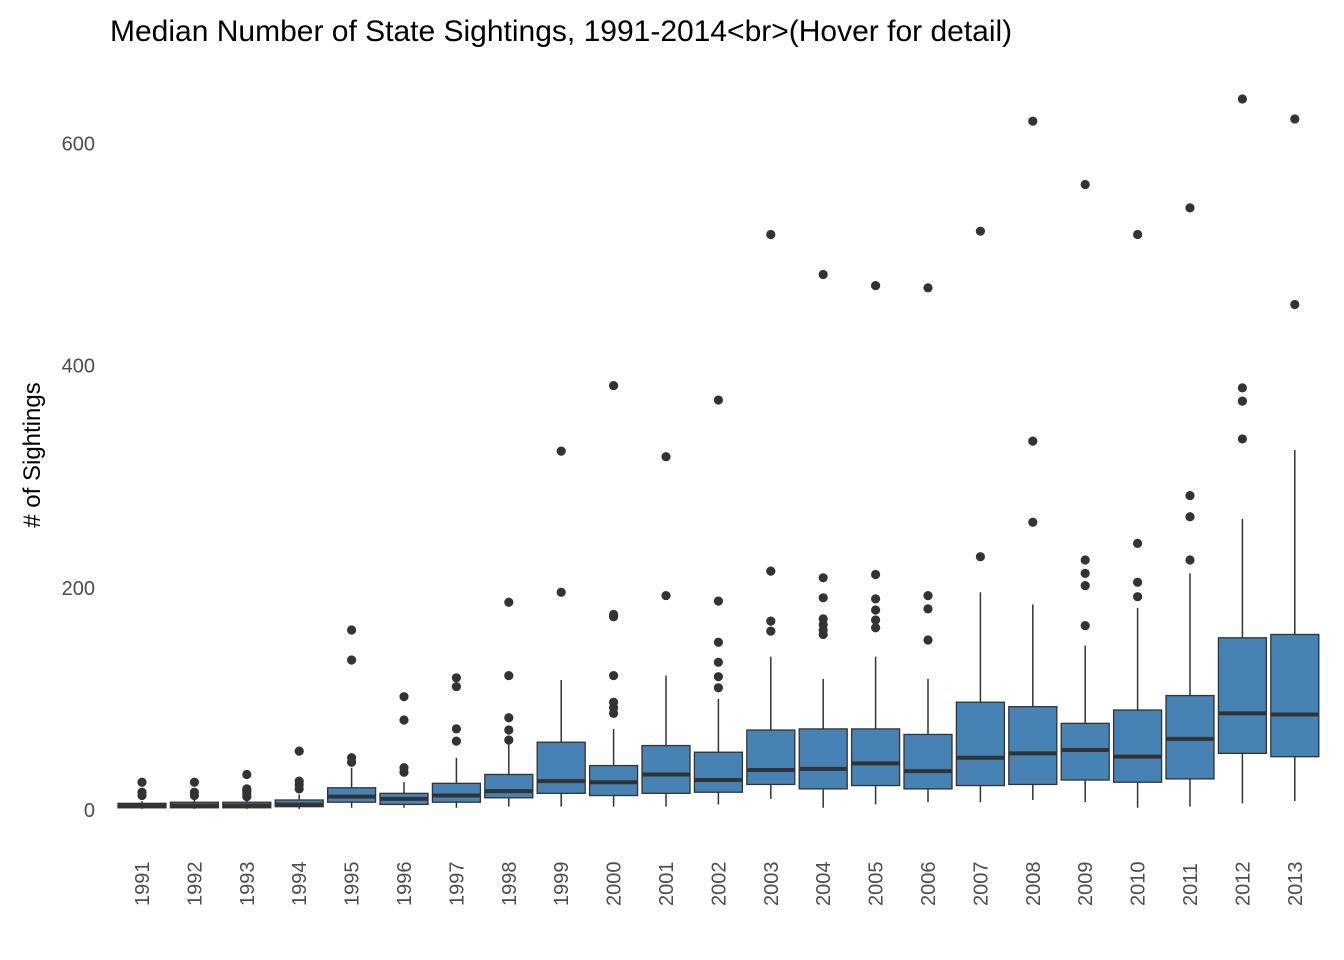 Image resolution: width=1344 pixels, height=960 pixels. I want to click on box-1992, so click(194, 793).